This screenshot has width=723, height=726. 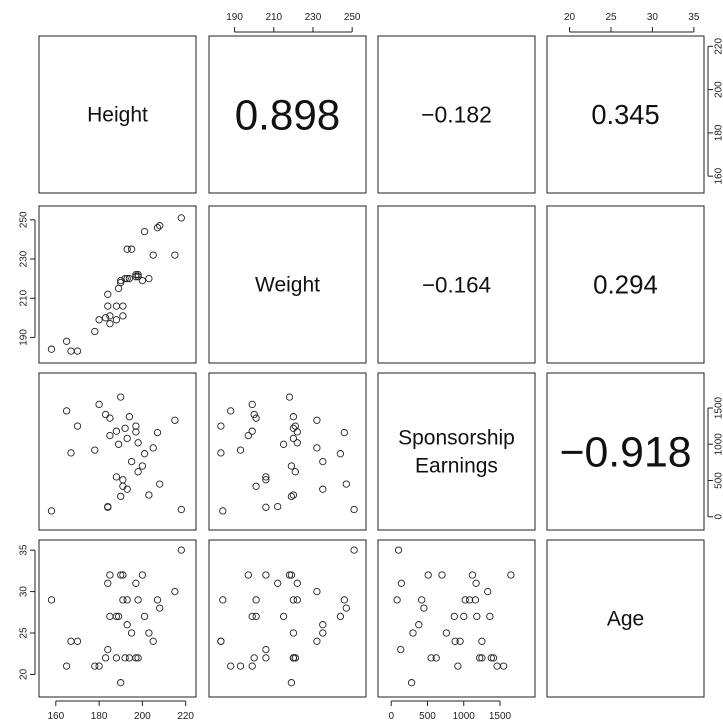 I want to click on tick-label-bottom-height-180: 180, so click(x=99, y=716).